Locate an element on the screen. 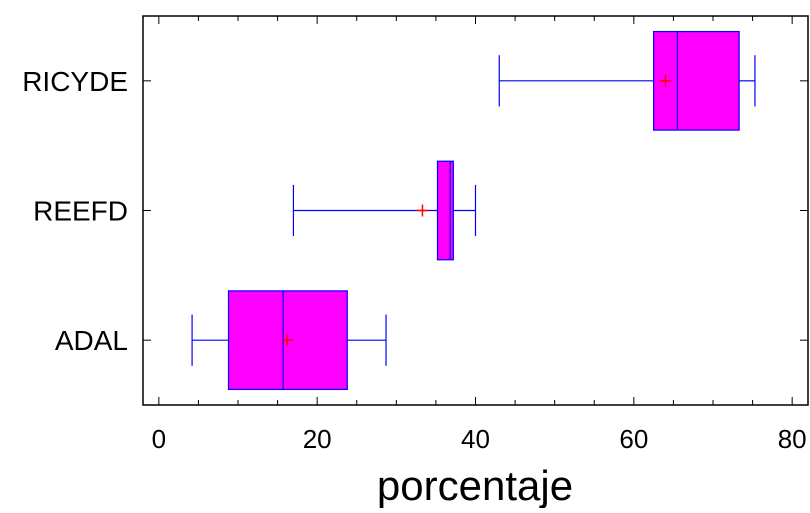 The height and width of the screenshot is (513, 810). x-tick-label: 40 is located at coordinates (475, 439).